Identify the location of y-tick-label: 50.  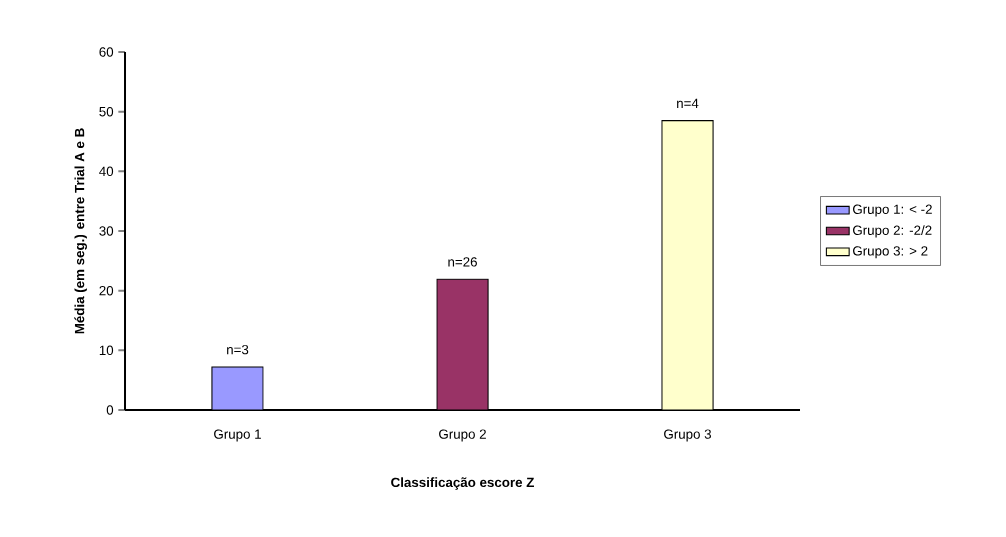
(106, 111).